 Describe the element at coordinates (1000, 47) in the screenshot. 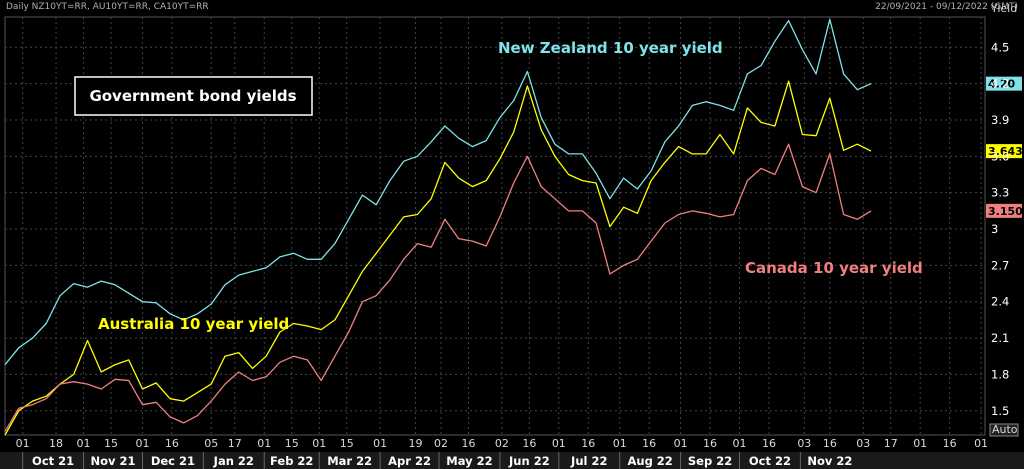

I see `y-tick-label: 4.5` at that location.